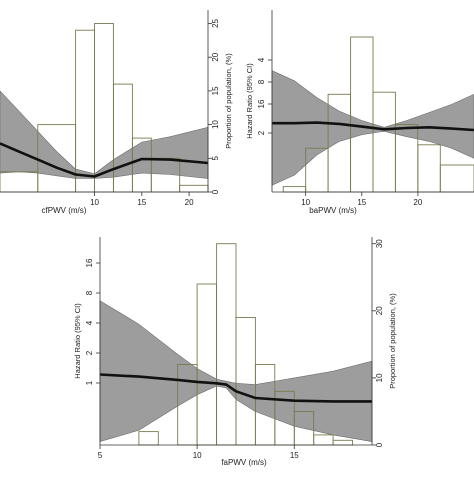  What do you see at coordinates (100, 455) in the screenshot?
I see `x-tick-label: 5` at bounding box center [100, 455].